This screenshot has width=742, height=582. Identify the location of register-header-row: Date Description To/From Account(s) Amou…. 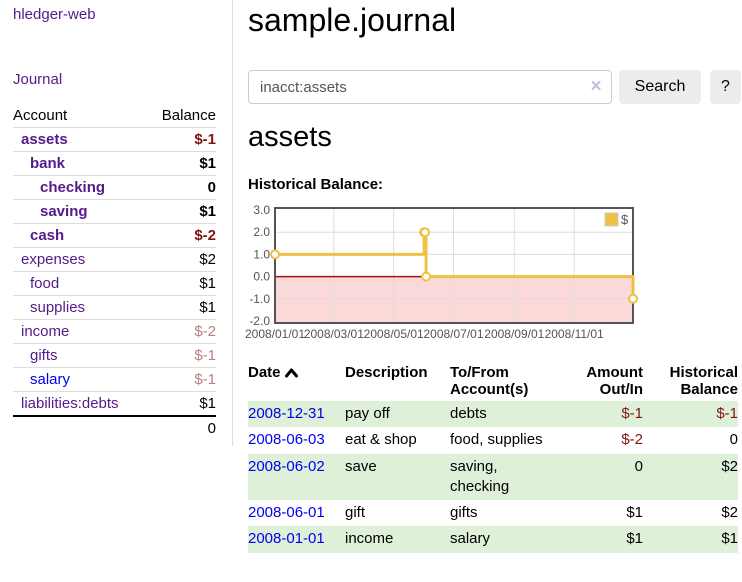
(493, 381).